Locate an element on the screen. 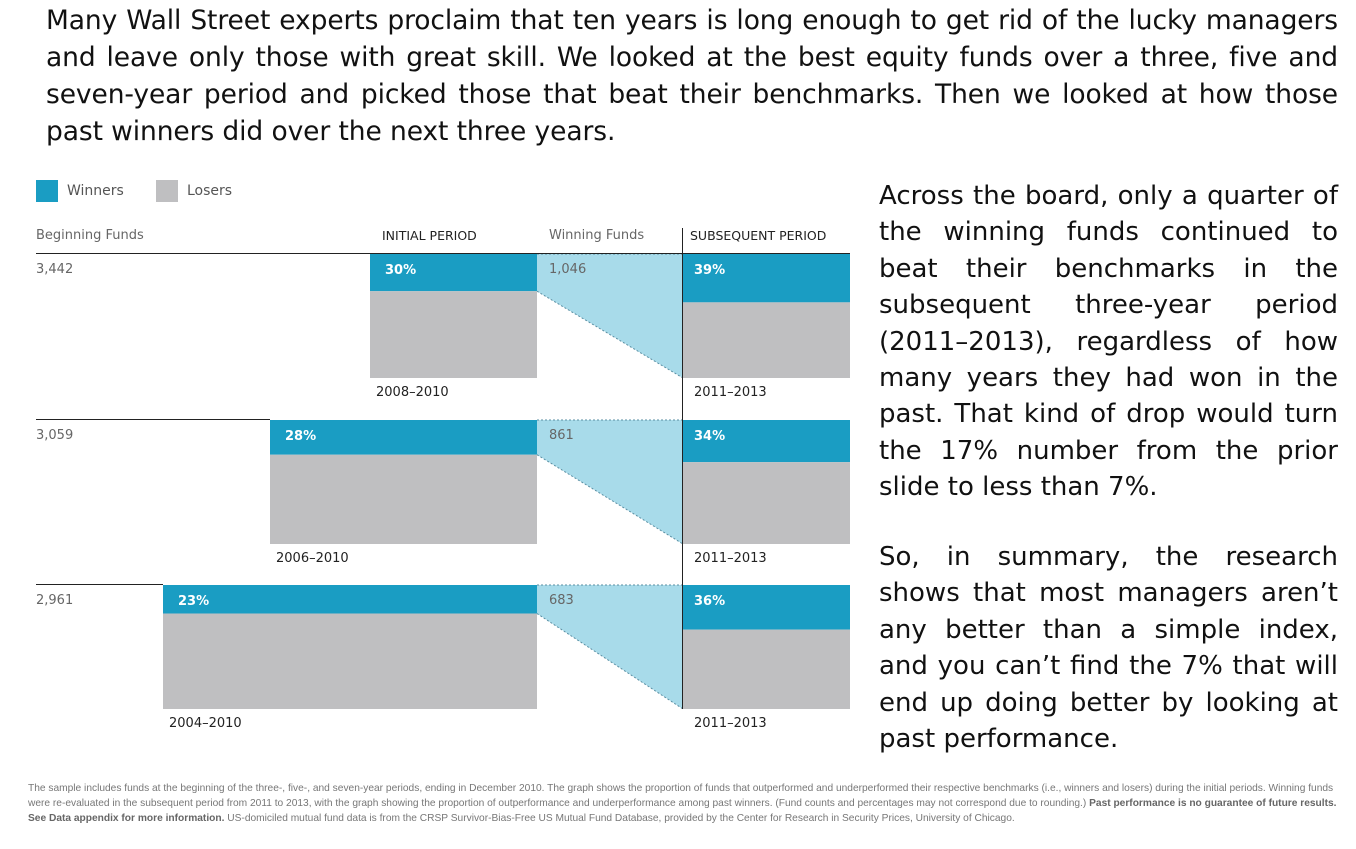  subsequent-winners-label: 34% is located at coordinates (709, 436).